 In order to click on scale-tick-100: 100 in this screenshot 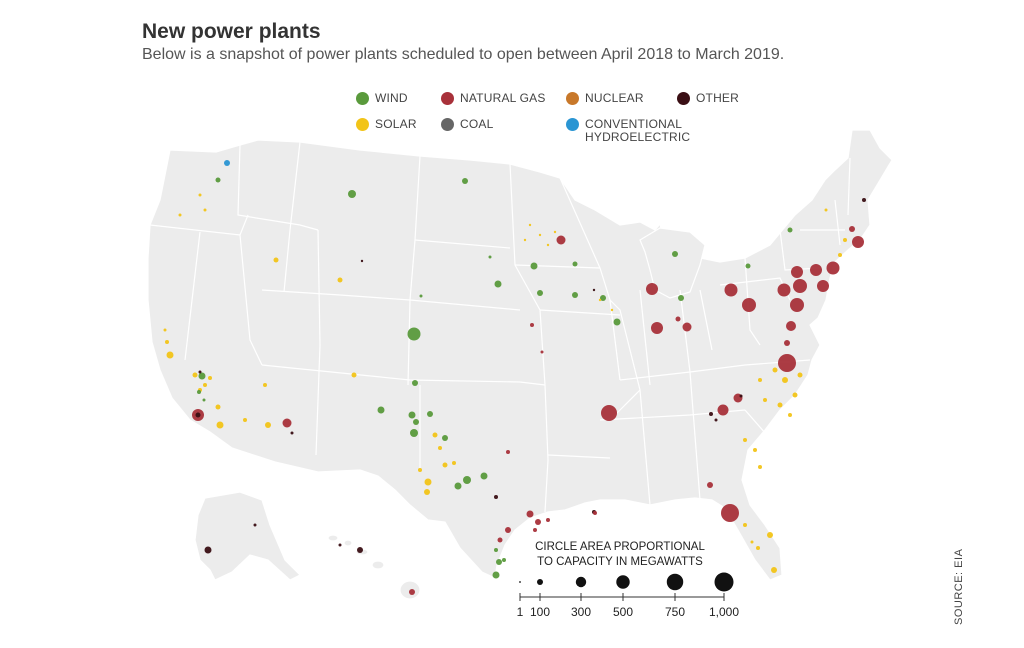, I will do `click(540, 612)`.